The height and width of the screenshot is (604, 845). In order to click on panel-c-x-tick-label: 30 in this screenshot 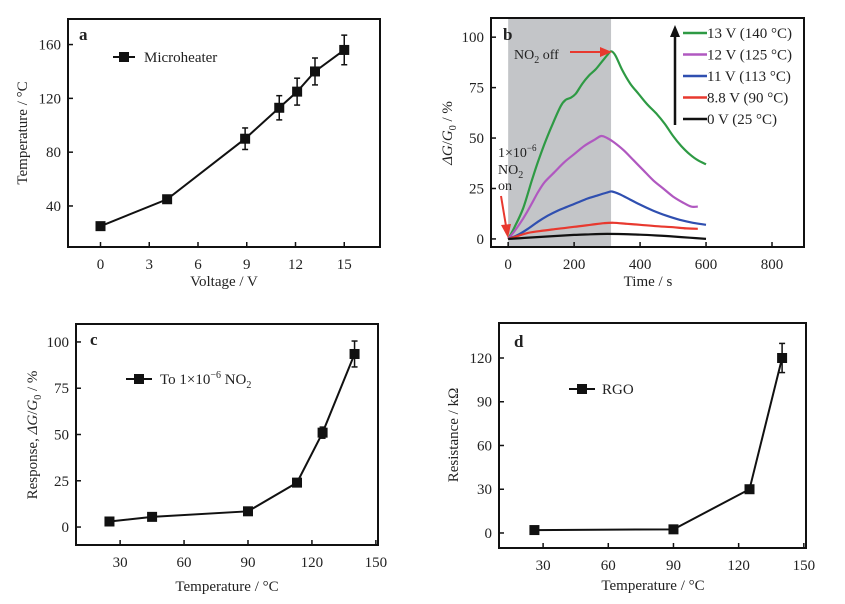, I will do `click(120, 563)`.